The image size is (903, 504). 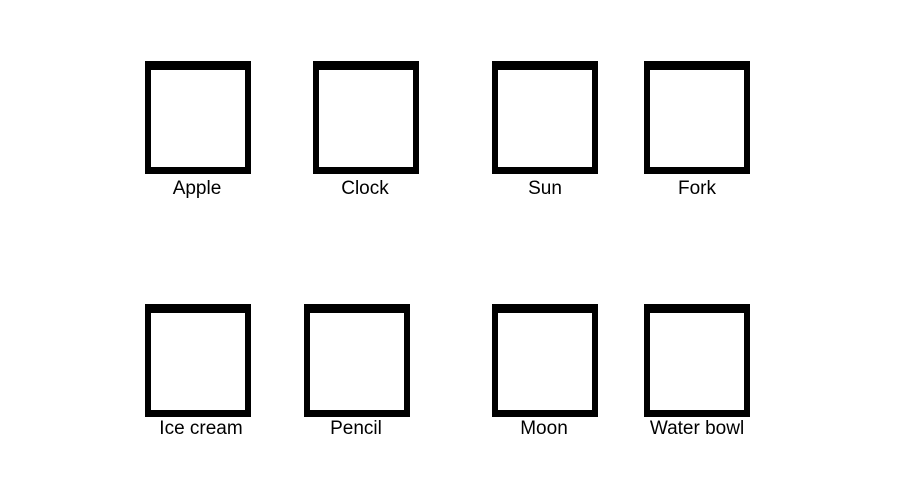 I want to click on checkbox-moon, so click(x=545, y=360).